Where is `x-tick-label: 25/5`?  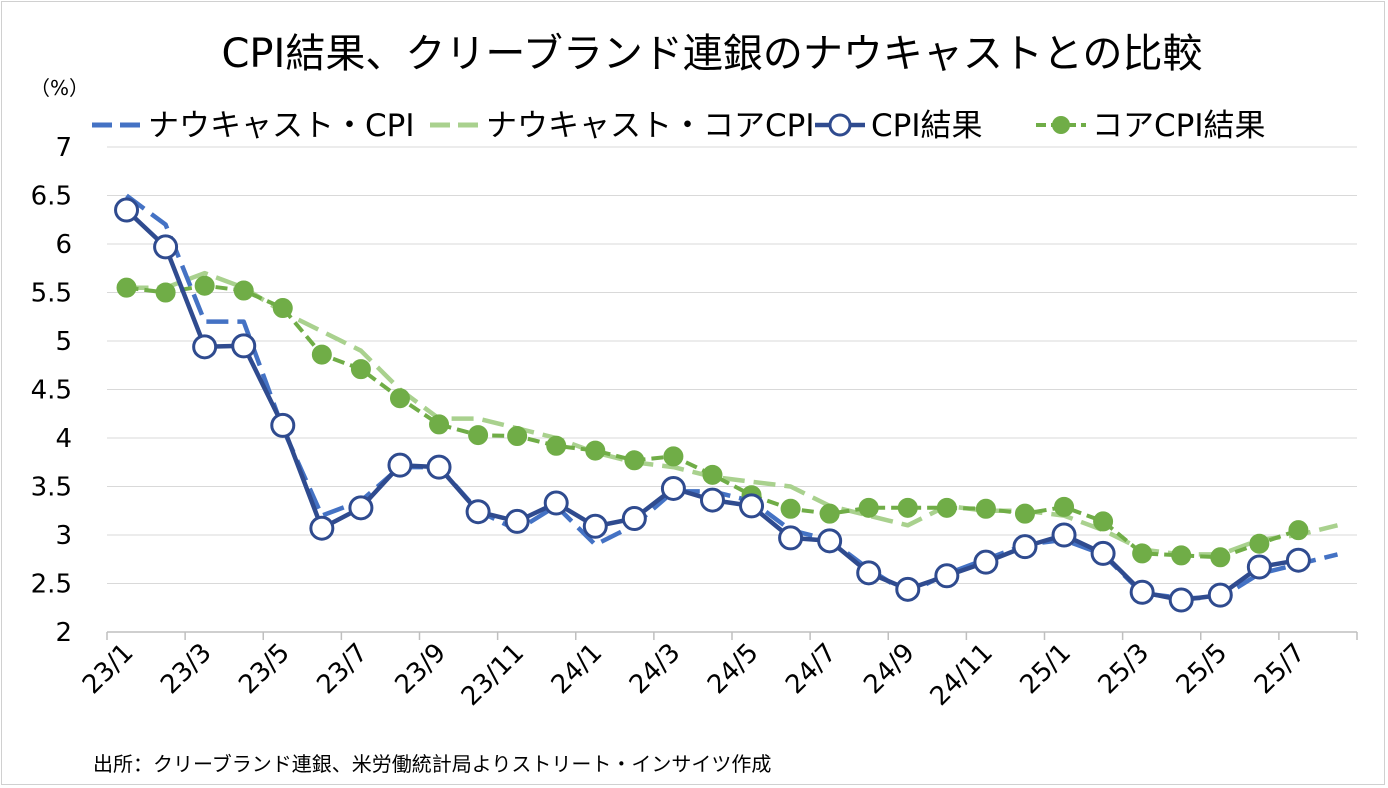 x-tick-label: 25/5 is located at coordinates (1202, 669).